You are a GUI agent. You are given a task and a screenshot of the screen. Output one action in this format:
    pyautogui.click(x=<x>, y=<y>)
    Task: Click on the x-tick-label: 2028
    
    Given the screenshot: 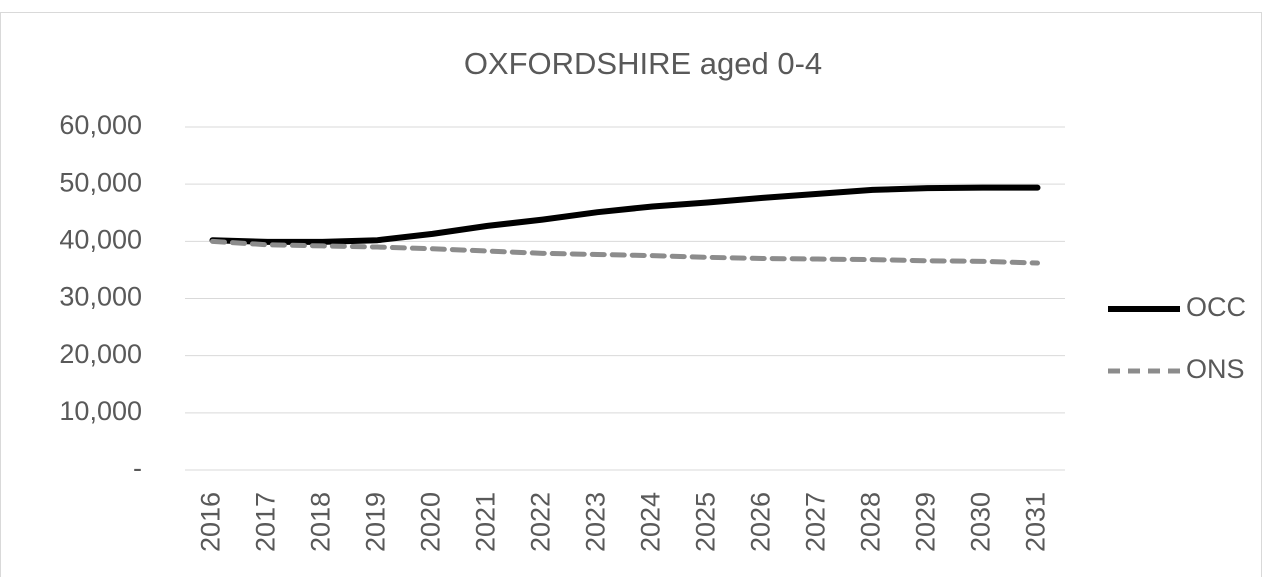 What is the action you would take?
    pyautogui.click(x=871, y=522)
    